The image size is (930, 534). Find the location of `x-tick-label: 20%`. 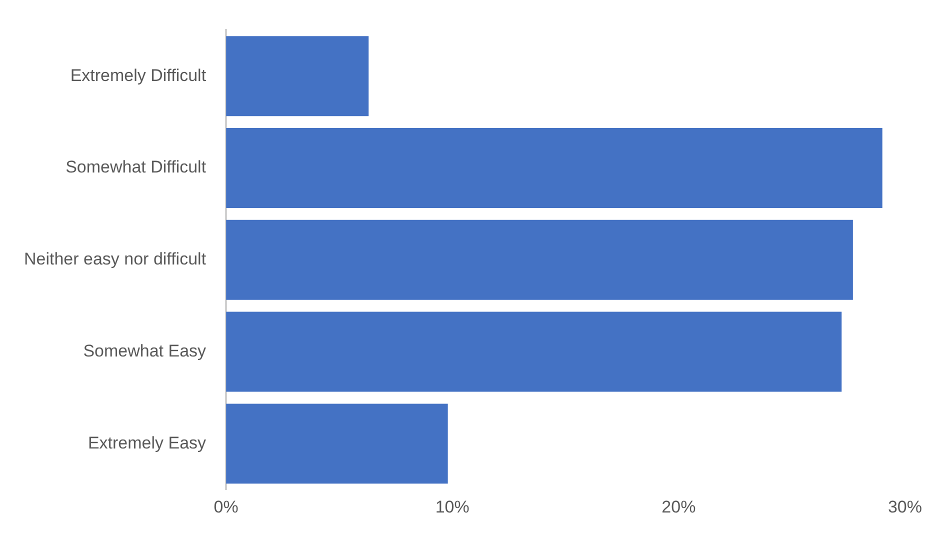

x-tick-label: 20% is located at coordinates (679, 506).